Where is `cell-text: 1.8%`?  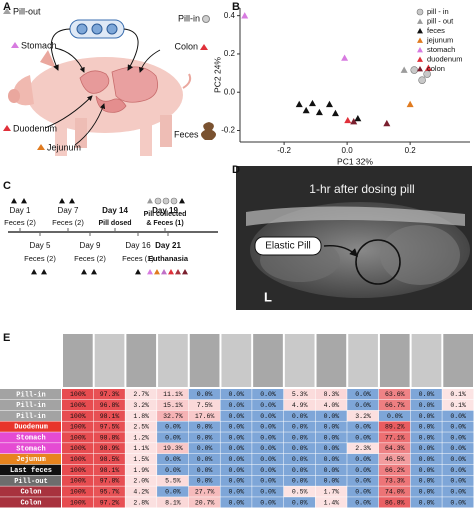
cell-text: 1.8% is located at coordinates (141, 416).